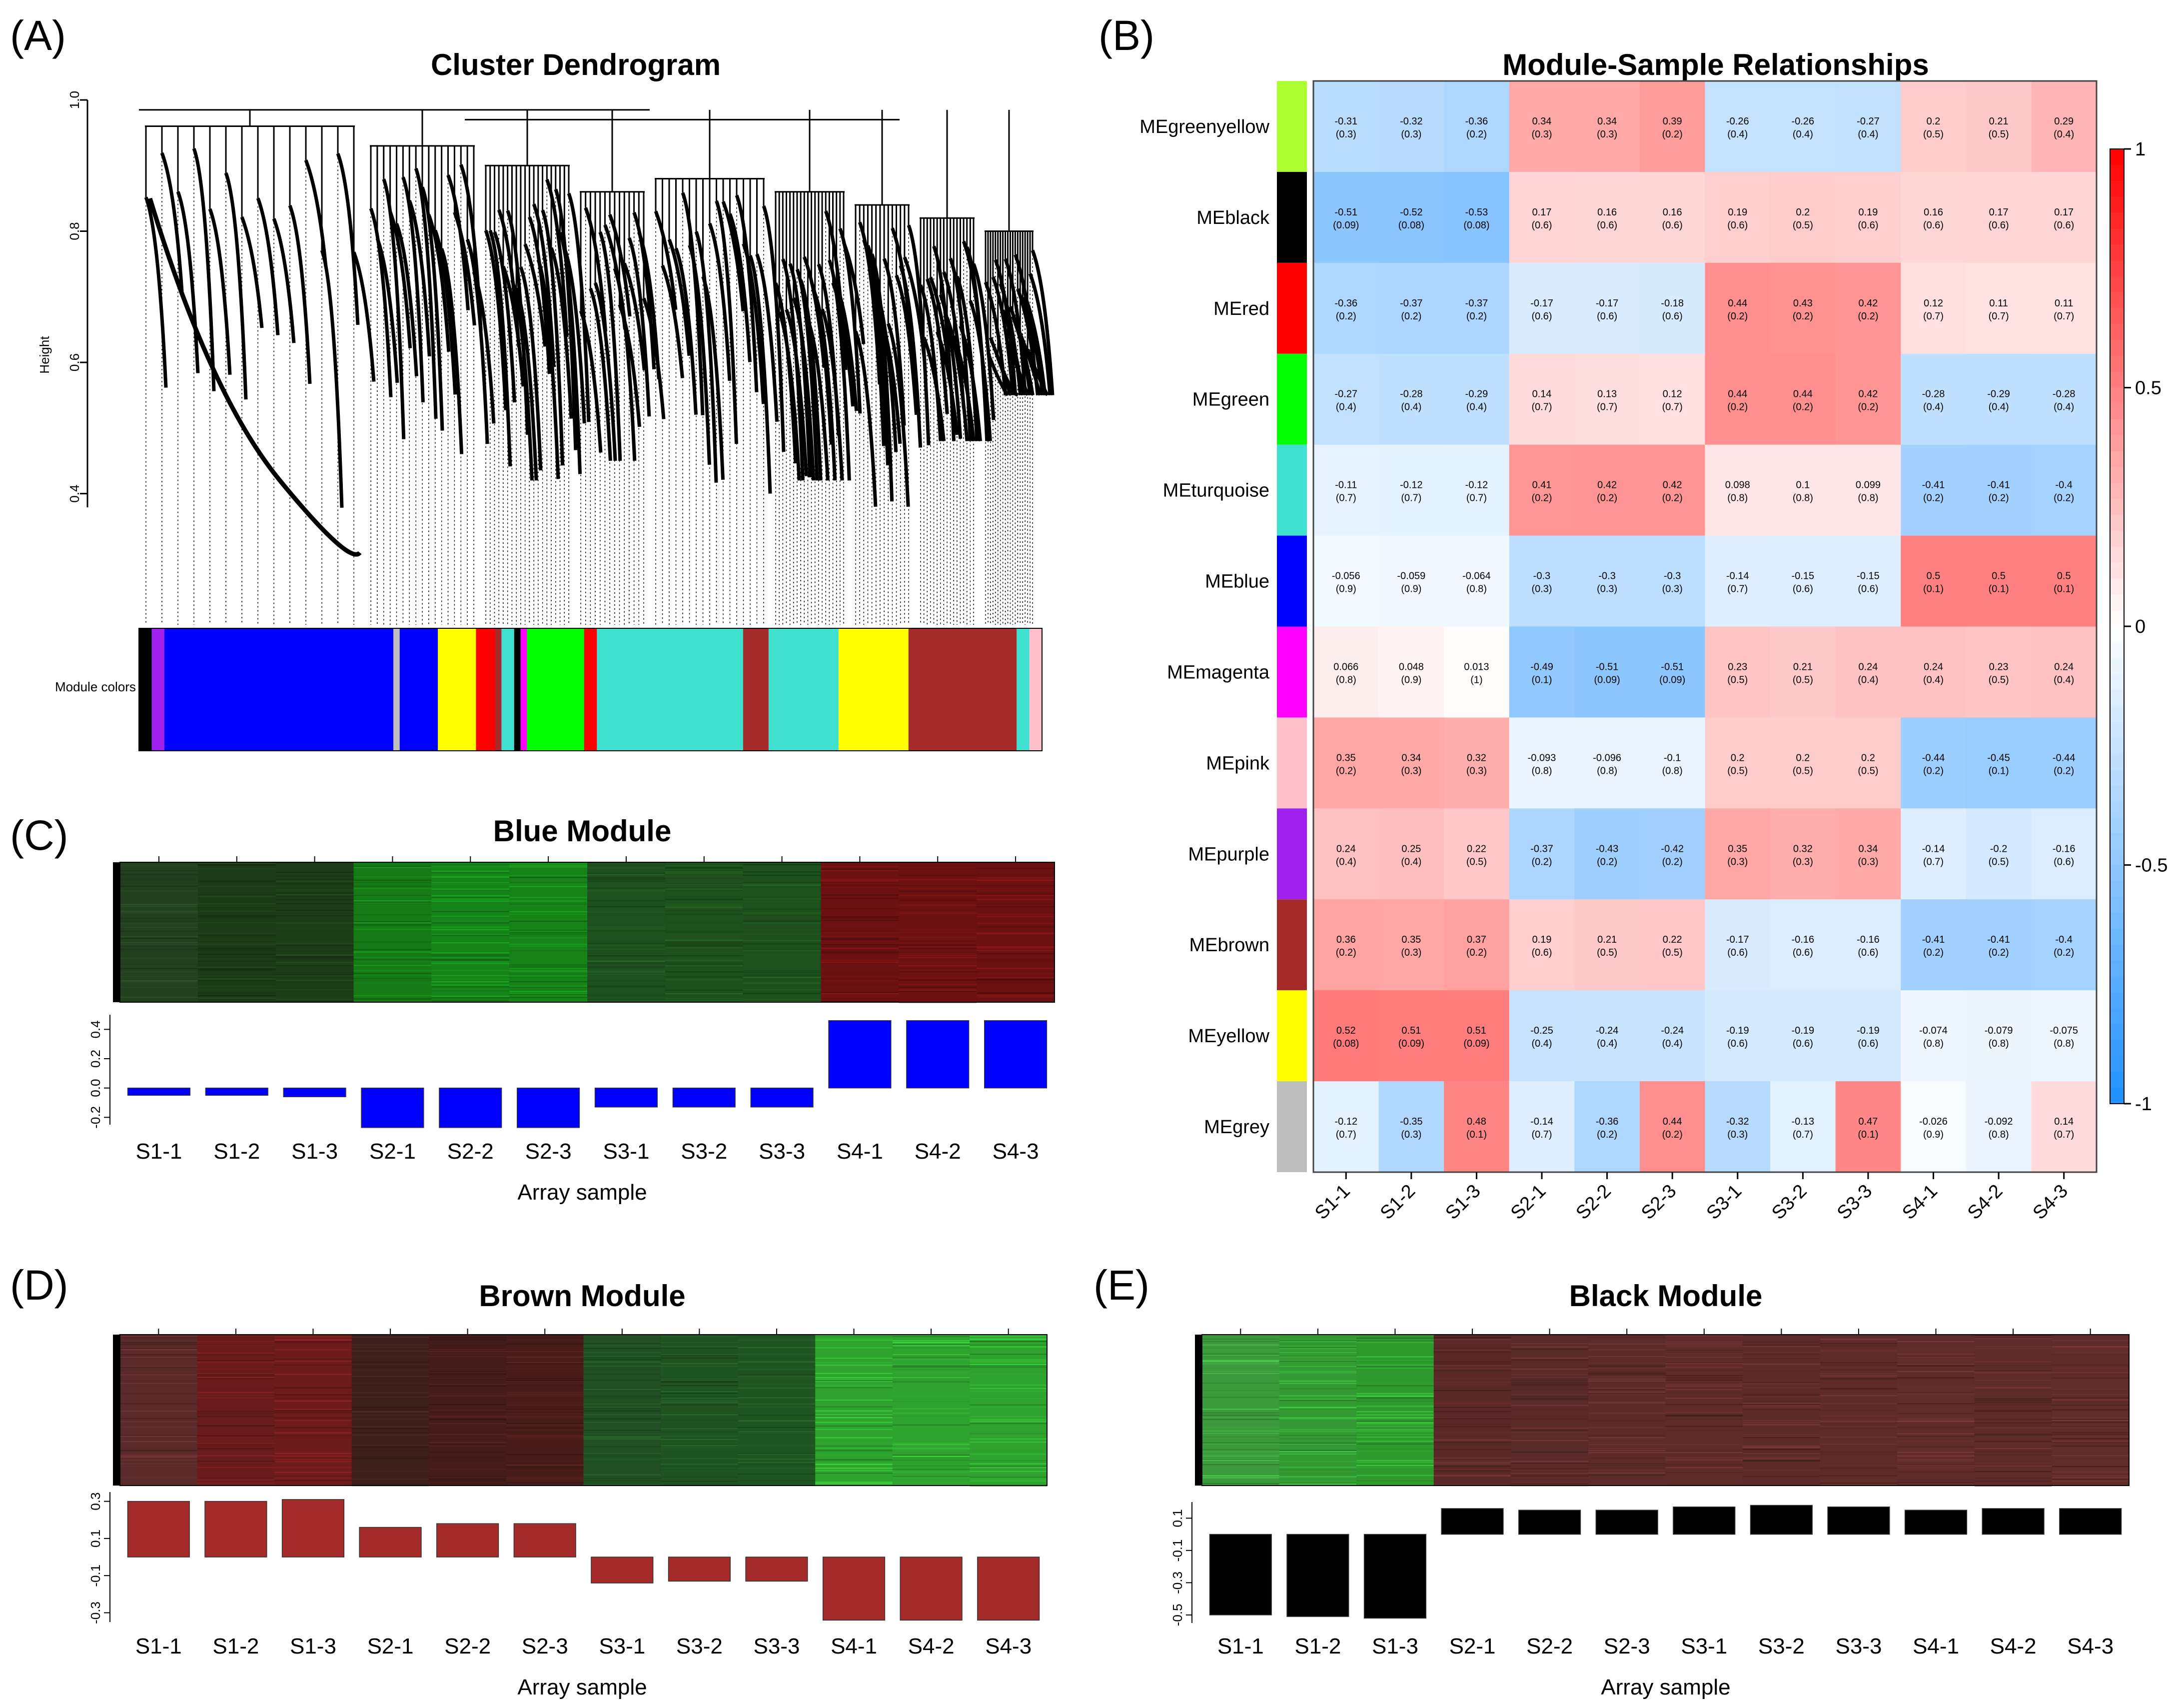 The width and height of the screenshot is (2177, 1708). Describe the element at coordinates (1230, 400) in the screenshot. I see `heatmap-row-label: MEgreen` at that location.